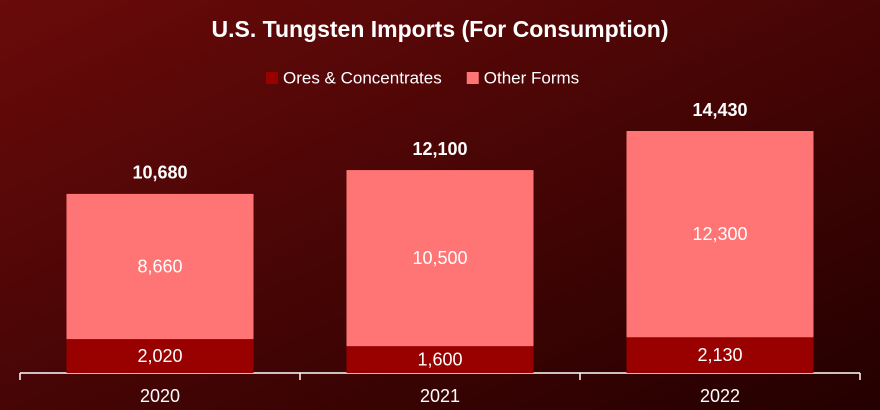  What do you see at coordinates (720, 396) in the screenshot?
I see `x-tick-label: 2022` at bounding box center [720, 396].